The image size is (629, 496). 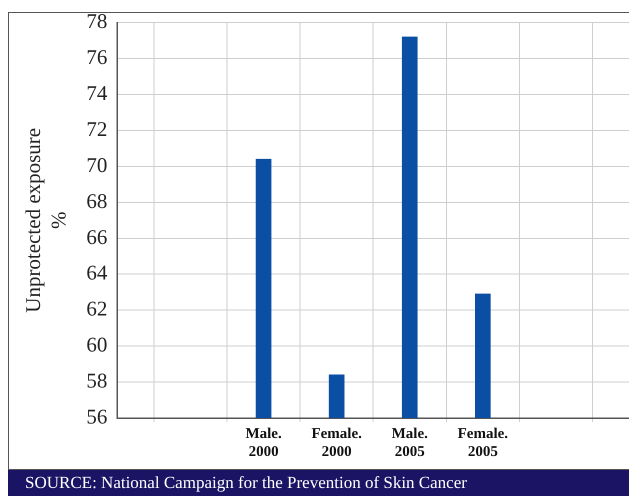 I want to click on y-tick-label: 58, so click(x=97, y=380).